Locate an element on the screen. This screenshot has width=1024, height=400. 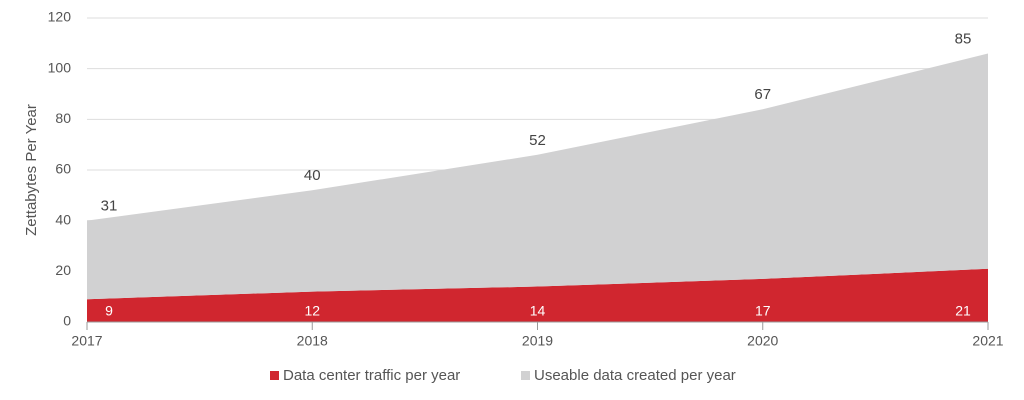
value-label: 21 is located at coordinates (963, 311).